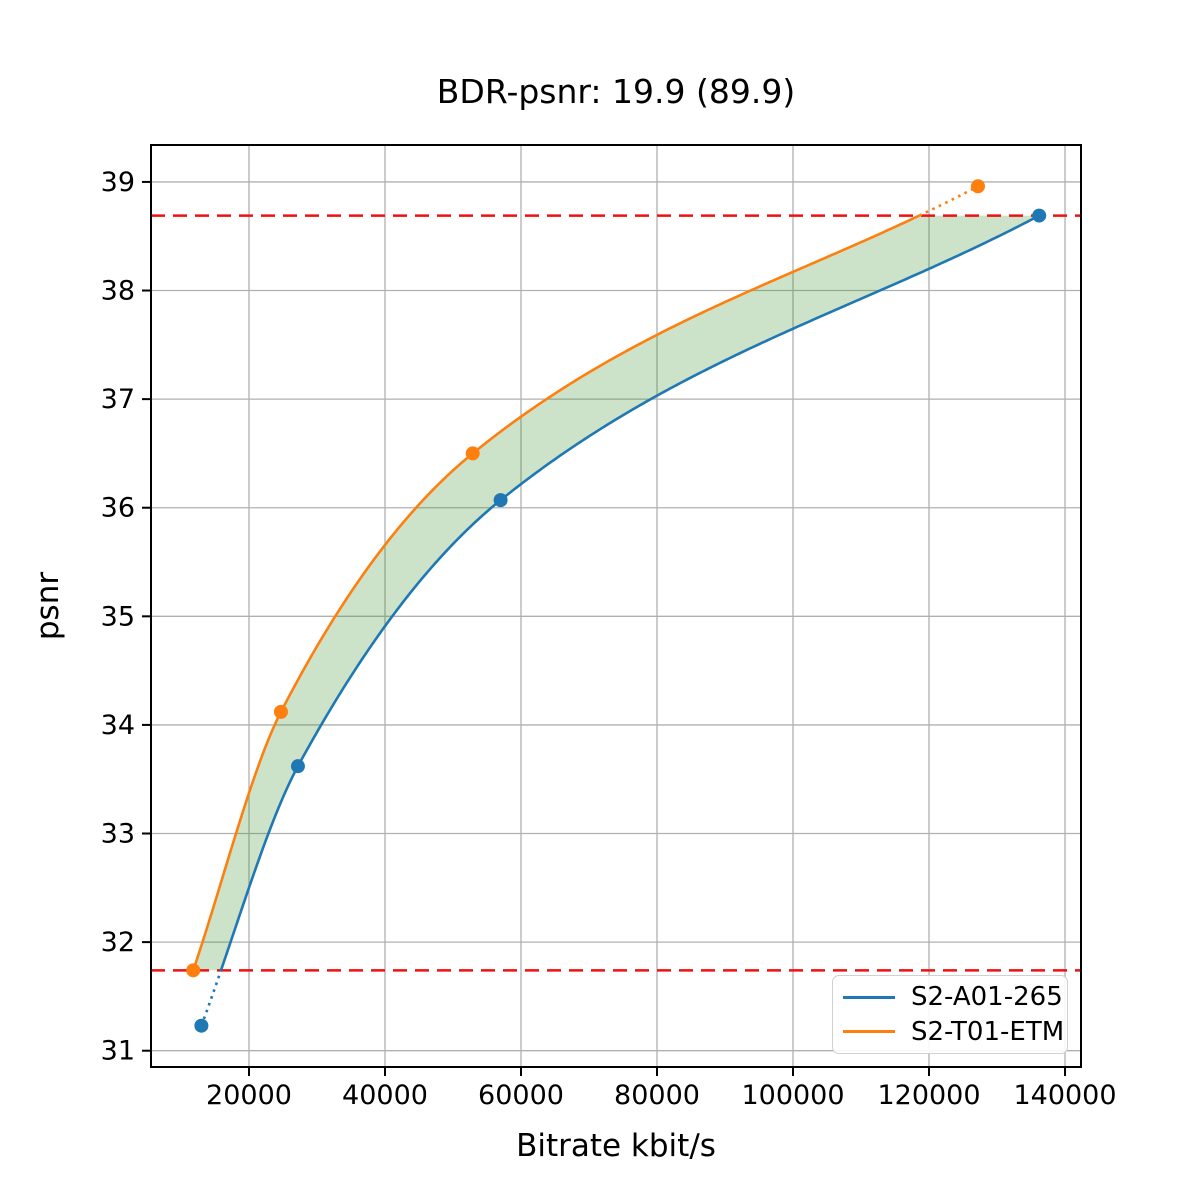 This screenshot has height=1200, width=1200. What do you see at coordinates (385, 1095) in the screenshot?
I see `x-tick-label: 40000` at bounding box center [385, 1095].